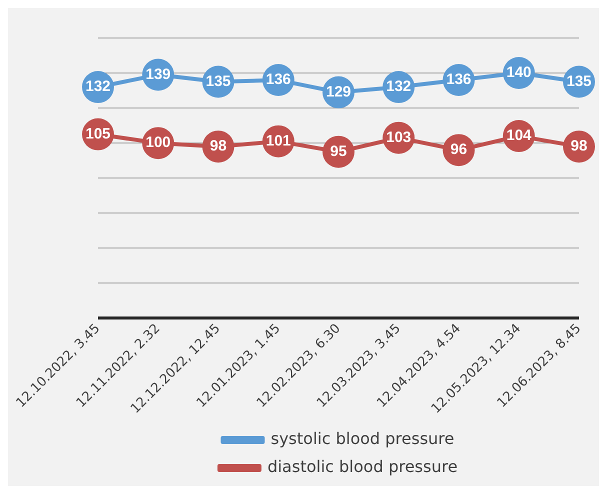  What do you see at coordinates (399, 137) in the screenshot?
I see `data-label: 103` at bounding box center [399, 137].